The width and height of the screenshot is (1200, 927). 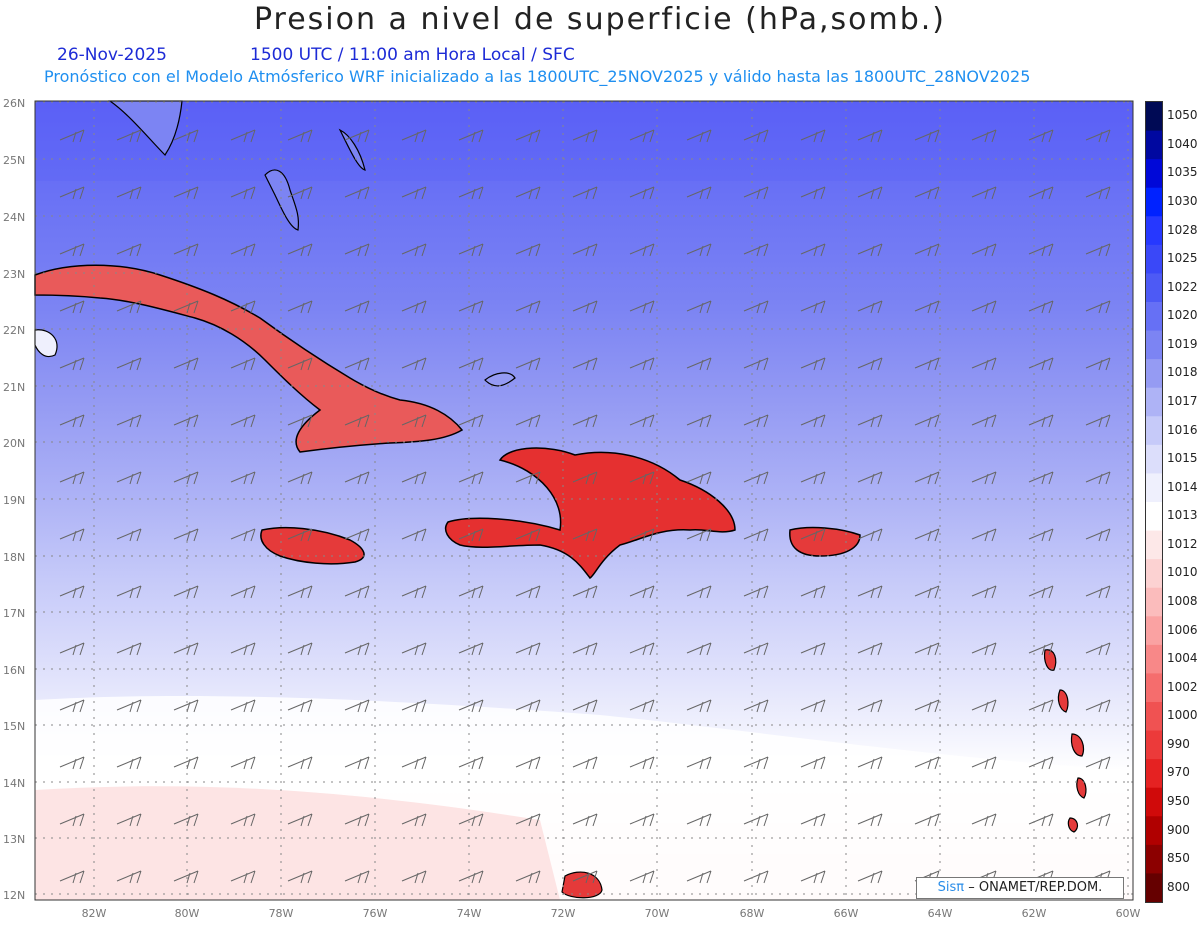 I want to click on lon-label: 64W, so click(x=940, y=913).